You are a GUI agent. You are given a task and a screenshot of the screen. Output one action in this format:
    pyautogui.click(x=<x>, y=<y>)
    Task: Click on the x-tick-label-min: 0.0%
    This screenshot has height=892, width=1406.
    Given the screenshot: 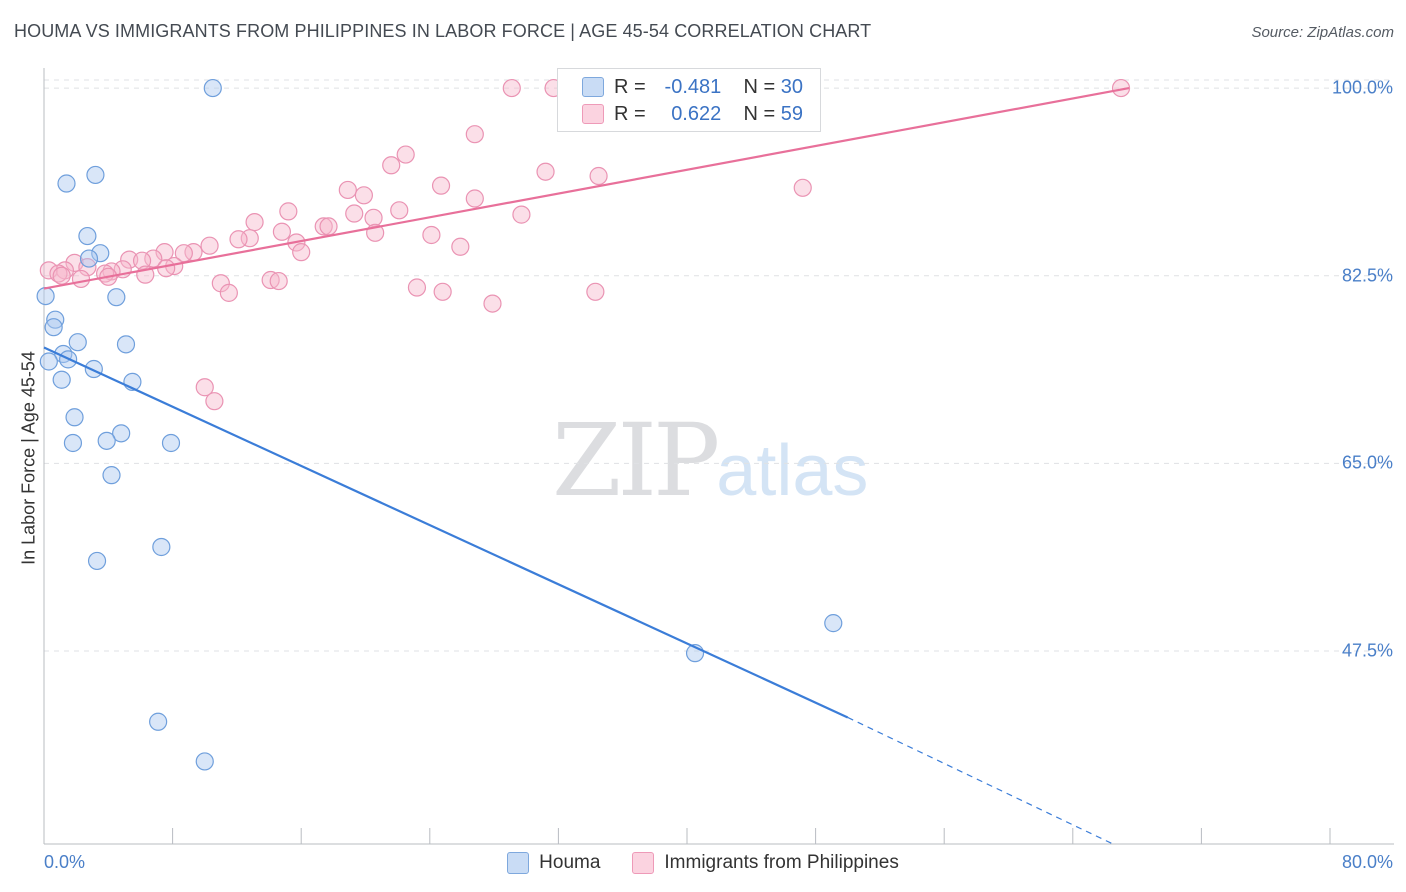 What is the action you would take?
    pyautogui.click(x=65, y=862)
    